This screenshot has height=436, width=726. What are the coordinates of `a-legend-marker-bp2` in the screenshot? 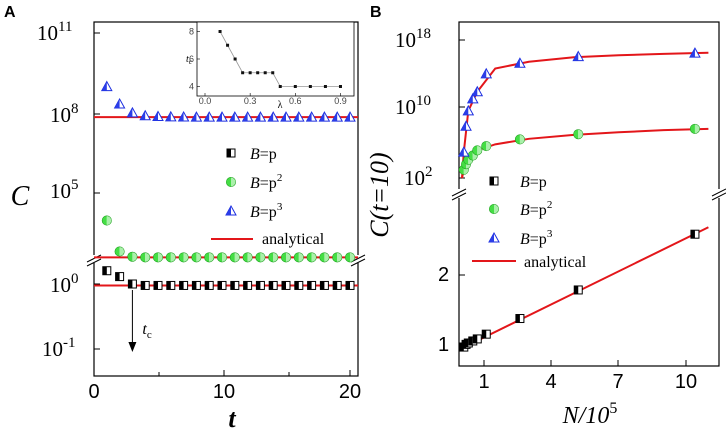 It's located at (231, 182).